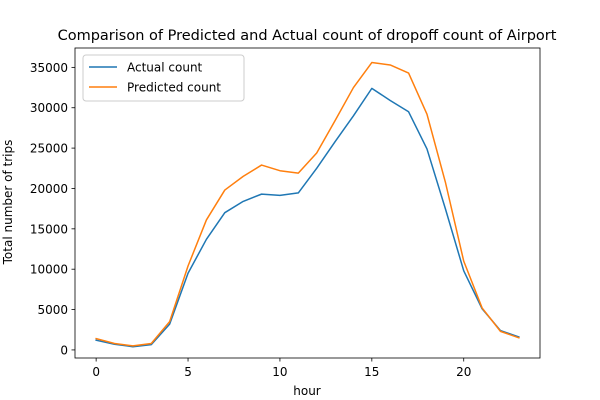  What do you see at coordinates (49, 108) in the screenshot?
I see `y-tick-label: 30000` at bounding box center [49, 108].